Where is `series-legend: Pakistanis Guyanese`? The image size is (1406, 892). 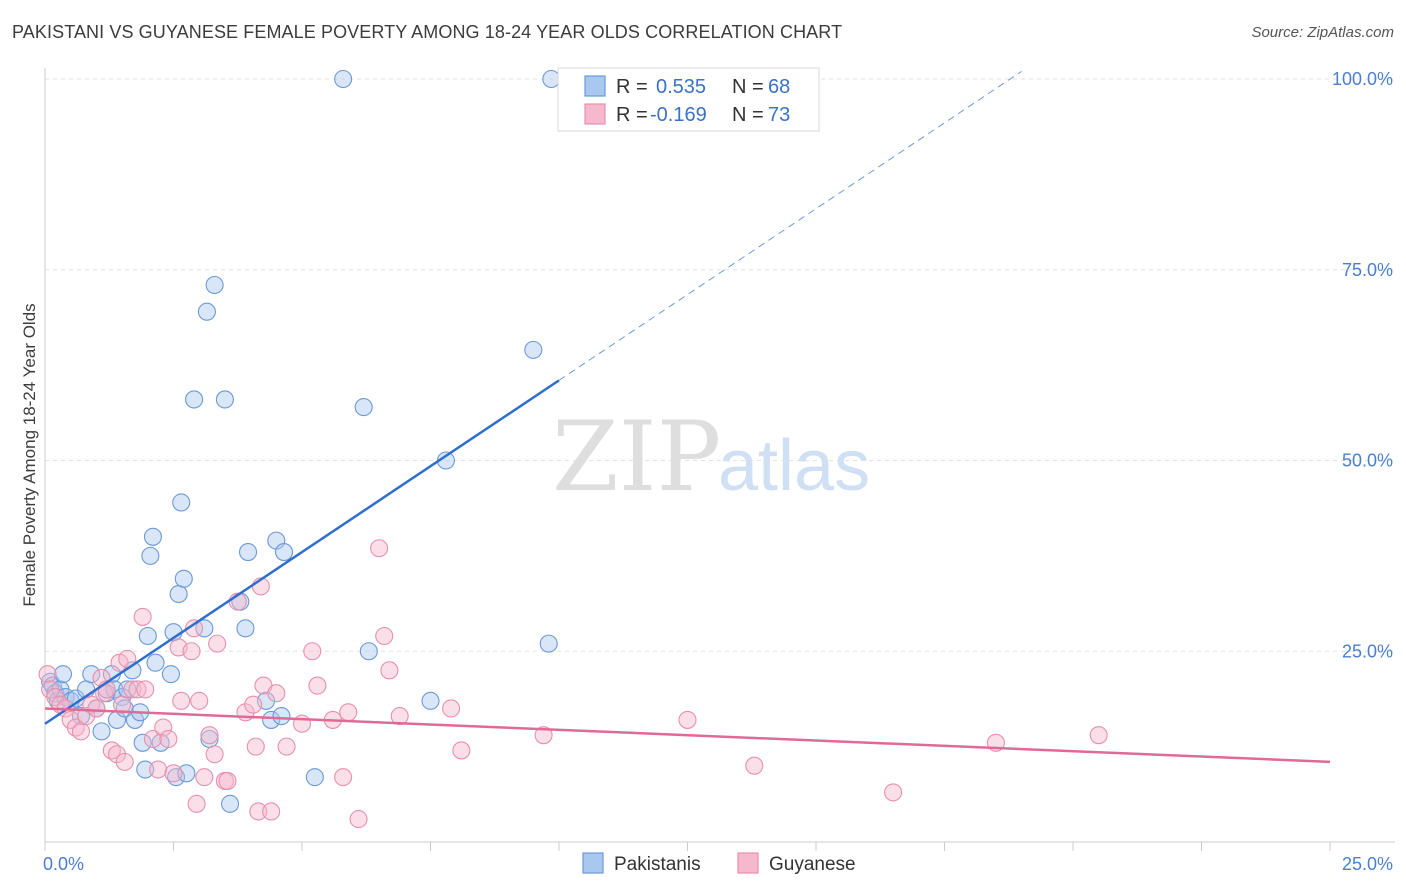 series-legend: Pakistanis Guyanese is located at coordinates (719, 863).